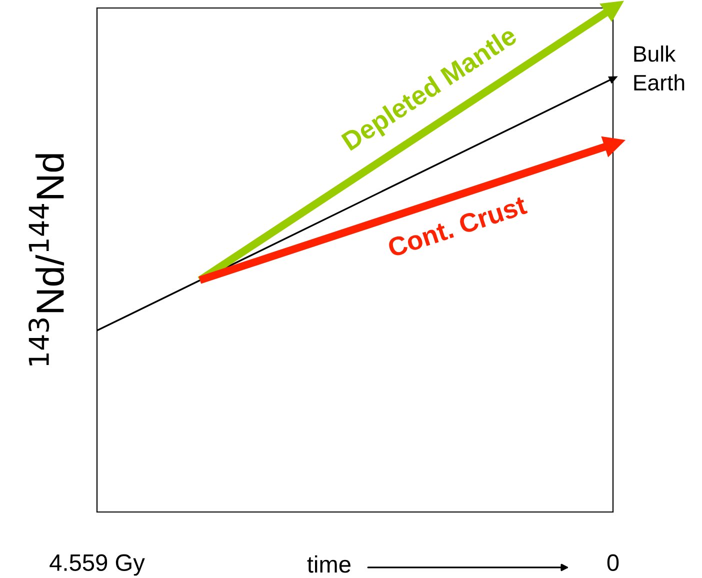 Image resolution: width=702 pixels, height=578 pixels. Describe the element at coordinates (659, 68) in the screenshot. I see `series-label: Bulk Earth` at that location.